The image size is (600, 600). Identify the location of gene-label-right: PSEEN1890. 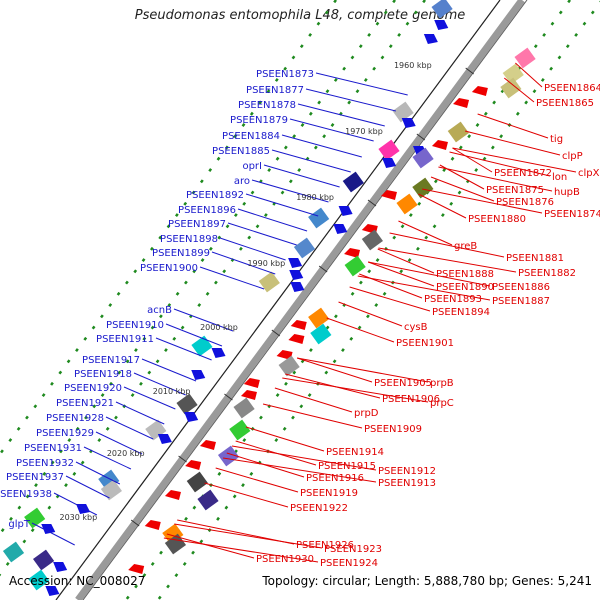
(465, 287).